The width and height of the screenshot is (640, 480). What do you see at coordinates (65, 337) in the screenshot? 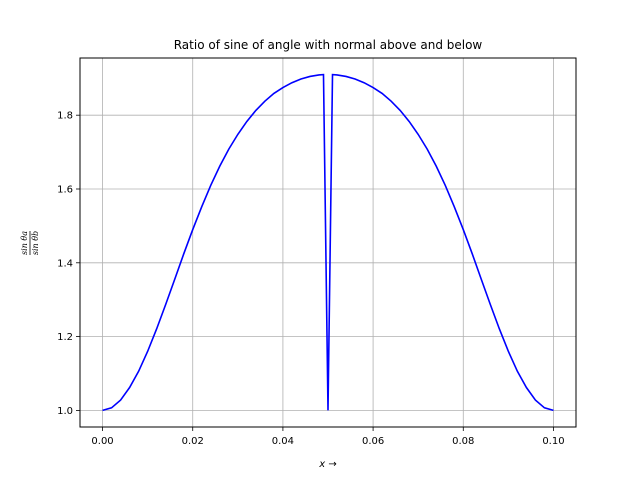
I see `y-tick-label: 1.2` at bounding box center [65, 337].